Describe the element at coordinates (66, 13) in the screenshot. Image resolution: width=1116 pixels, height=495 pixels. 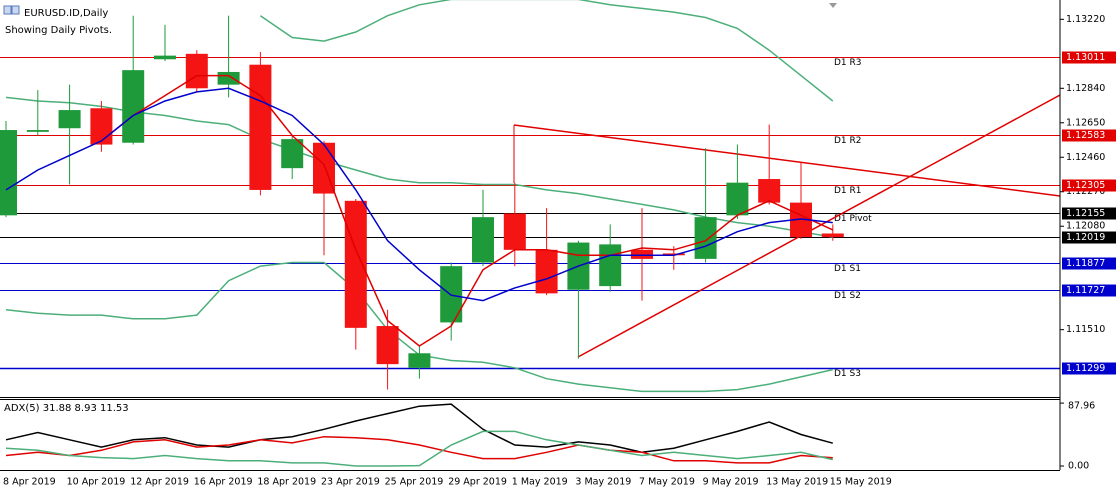
I see `chart-title: EURUSD.ID,Daily` at that location.